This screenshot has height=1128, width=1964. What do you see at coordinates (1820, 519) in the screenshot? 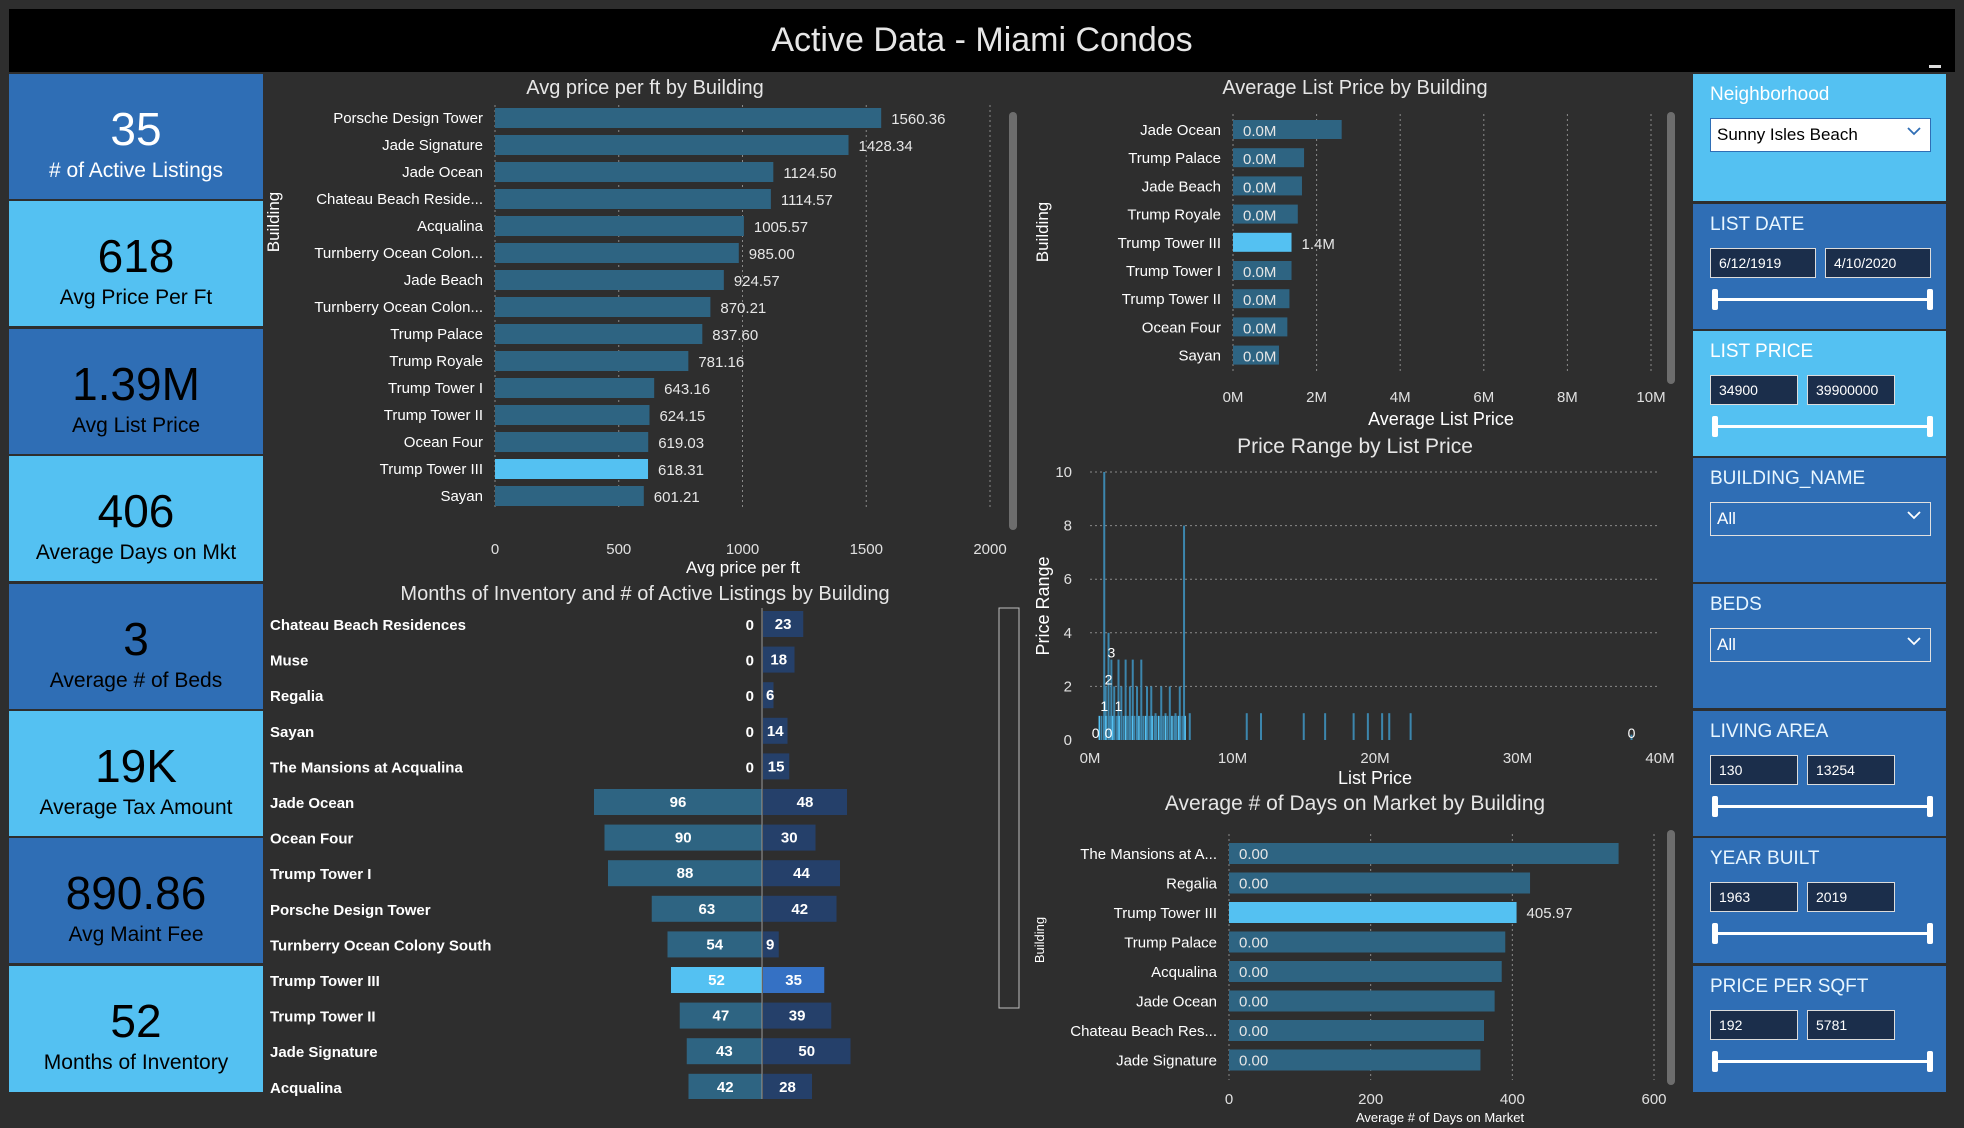
I see `building-name-dropdown: All` at bounding box center [1820, 519].